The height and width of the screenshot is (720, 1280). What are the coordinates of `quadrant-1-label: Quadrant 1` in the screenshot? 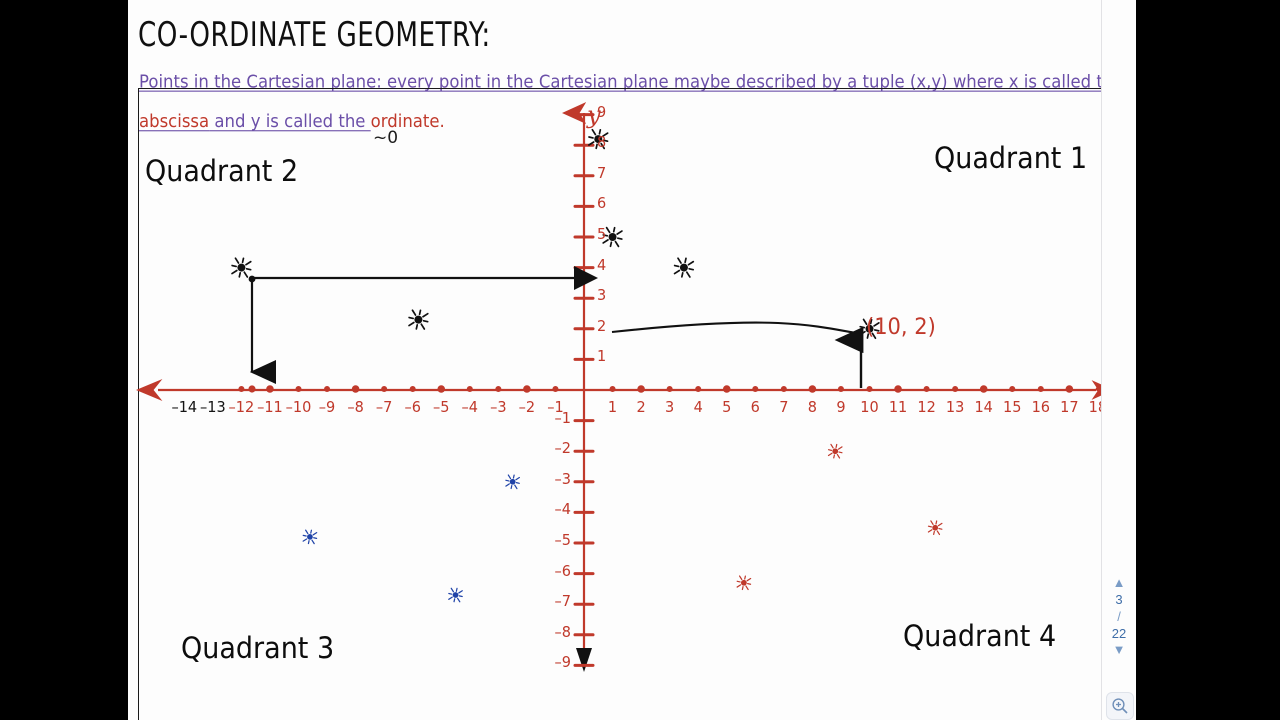 It's located at (1011, 159).